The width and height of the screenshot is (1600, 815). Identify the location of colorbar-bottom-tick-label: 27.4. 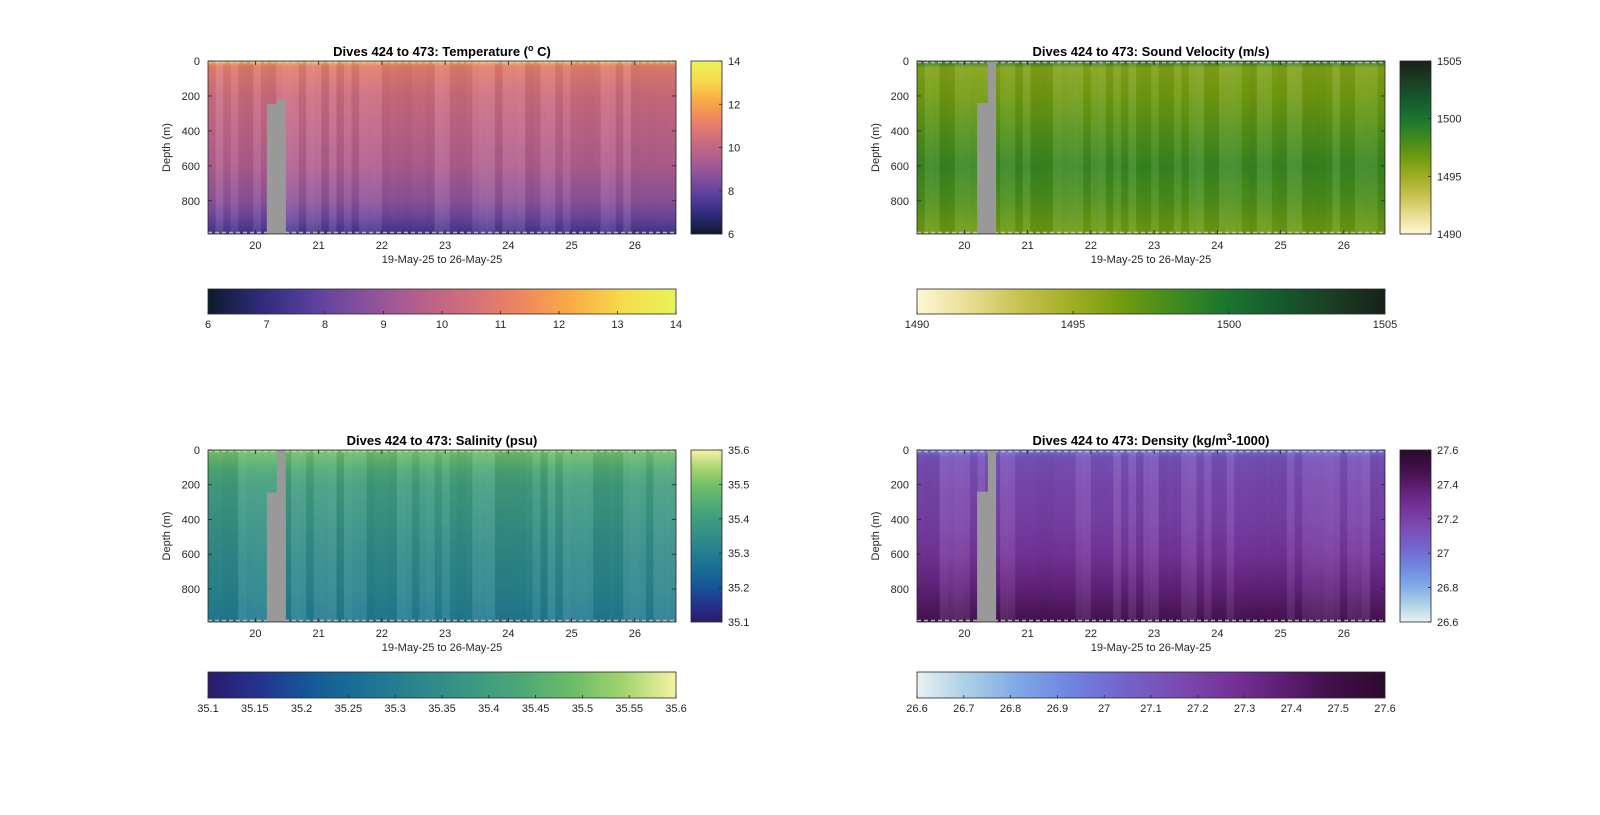
(1291, 709).